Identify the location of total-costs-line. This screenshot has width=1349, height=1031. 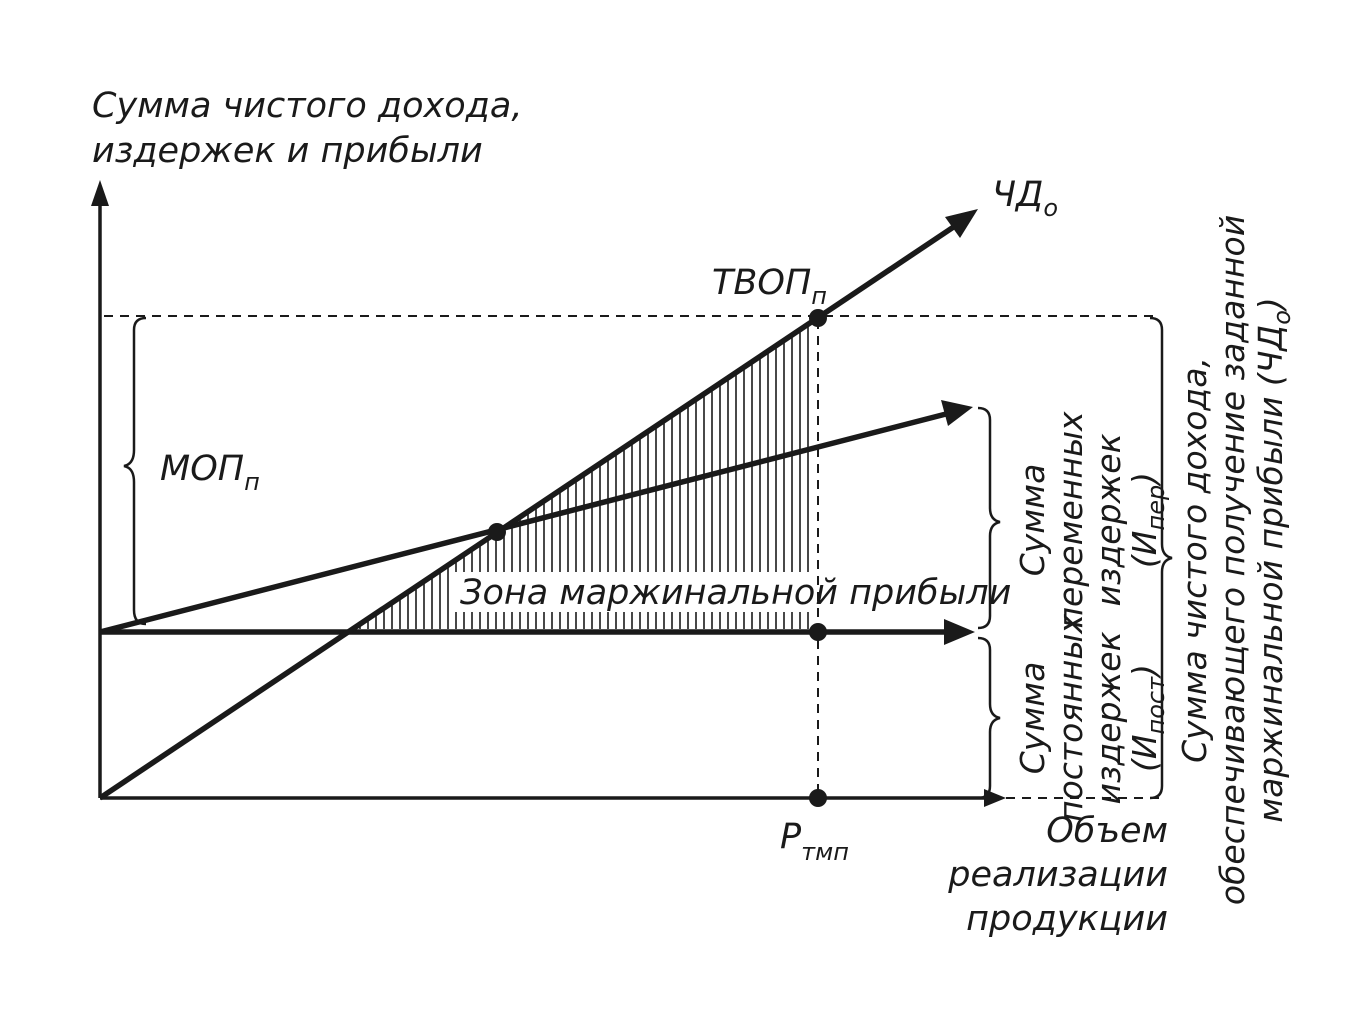
(523, 523).